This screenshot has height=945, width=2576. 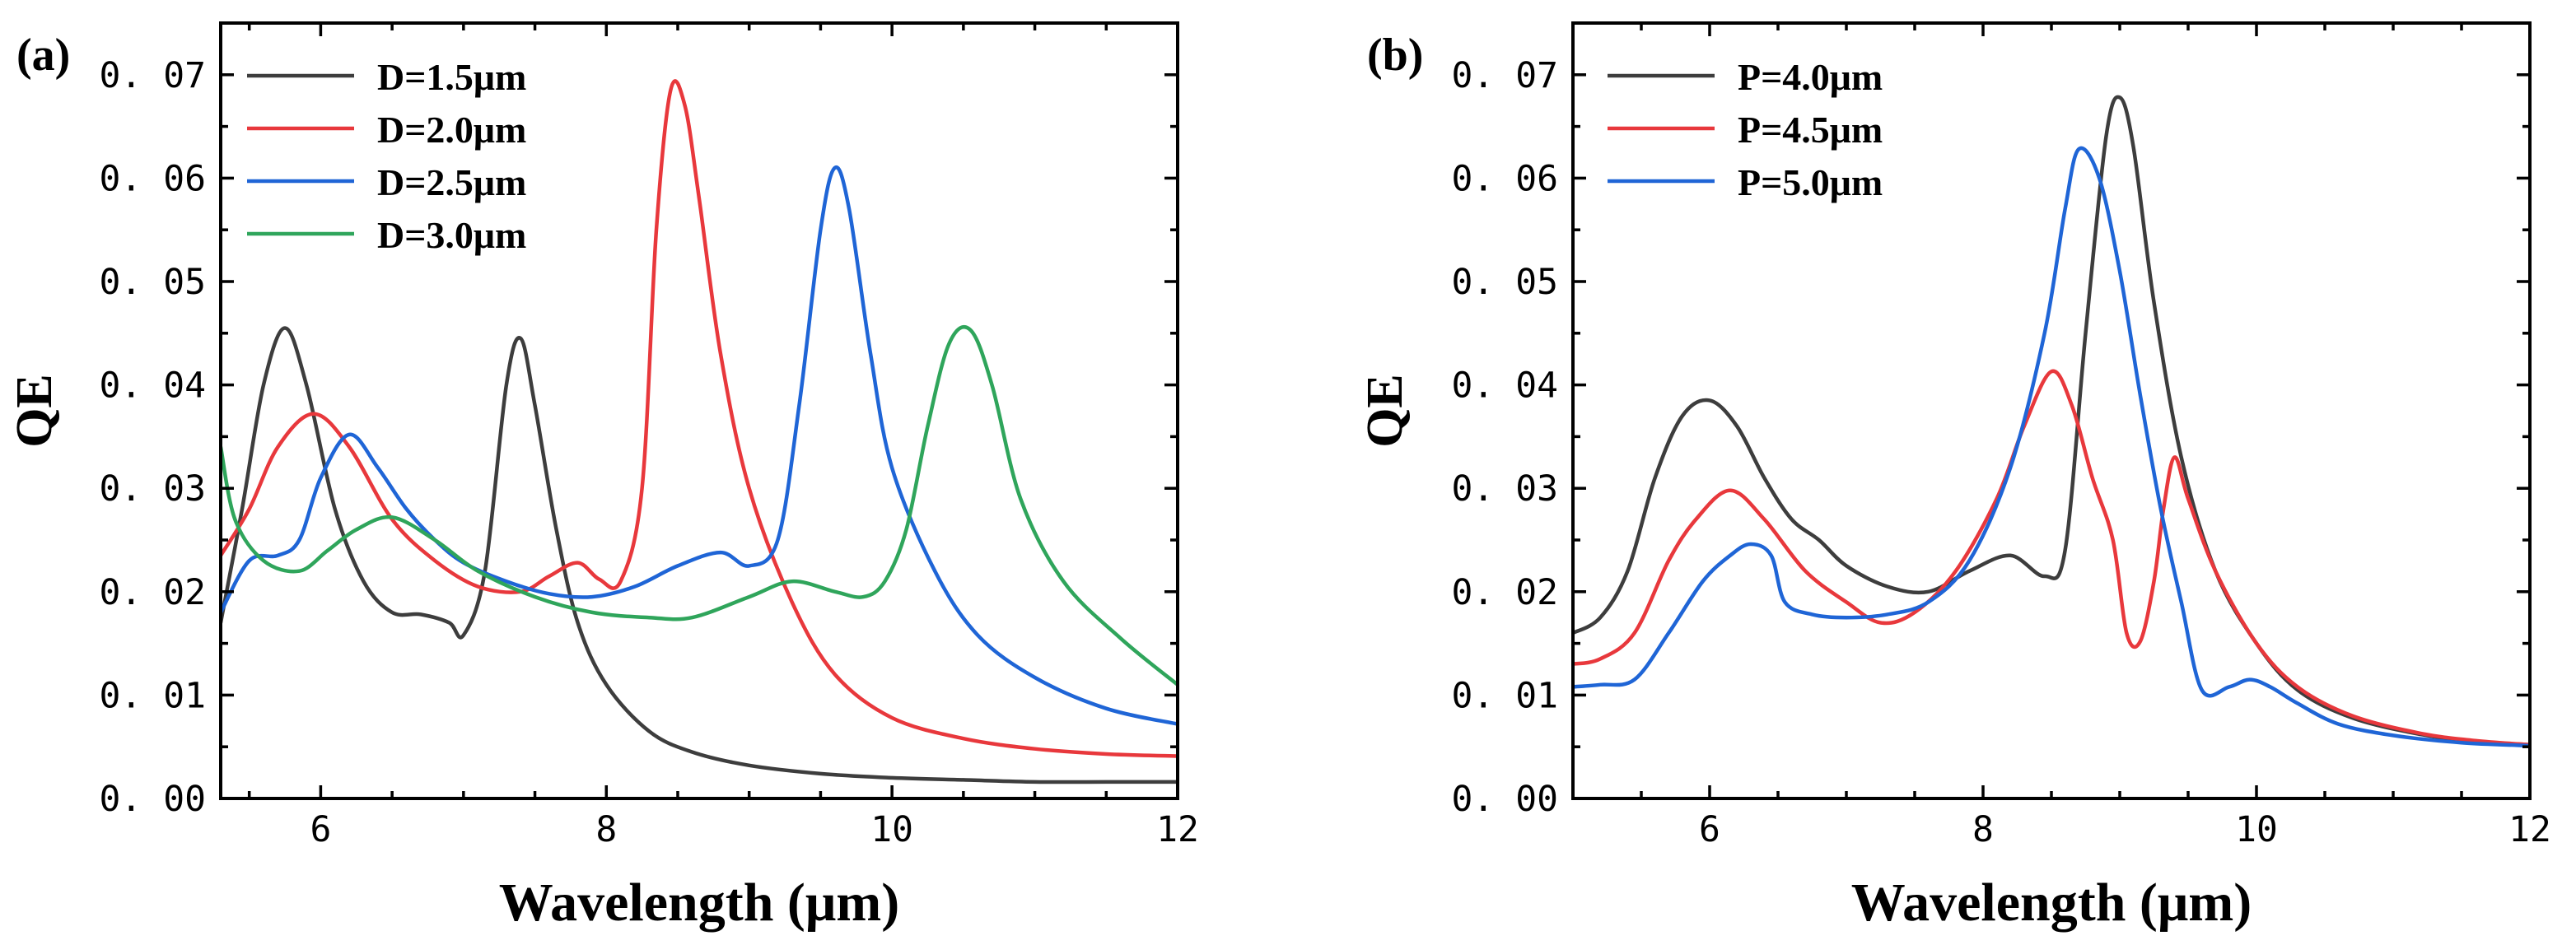 I want to click on legend-label-3: D=3.0μm, so click(x=451, y=235).